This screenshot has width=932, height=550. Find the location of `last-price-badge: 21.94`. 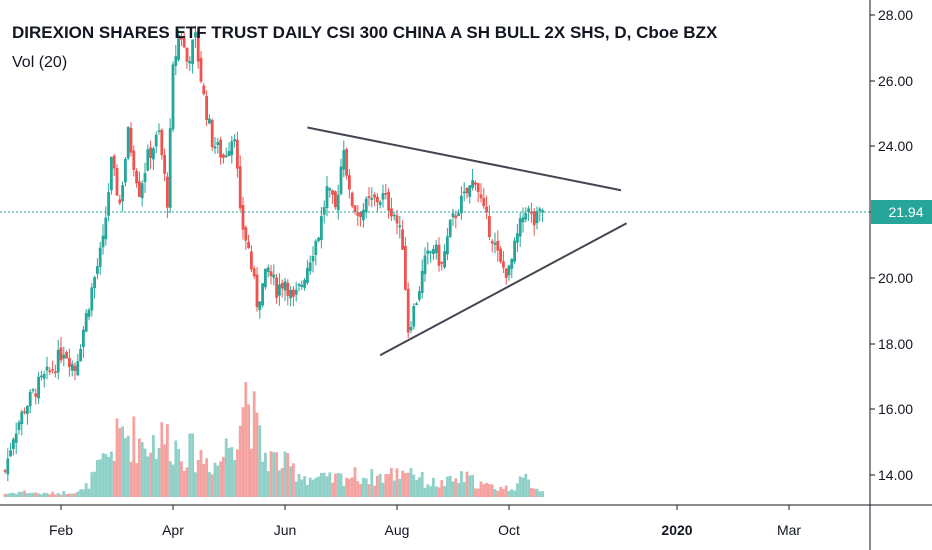

last-price-badge: 21.94 is located at coordinates (901, 212).